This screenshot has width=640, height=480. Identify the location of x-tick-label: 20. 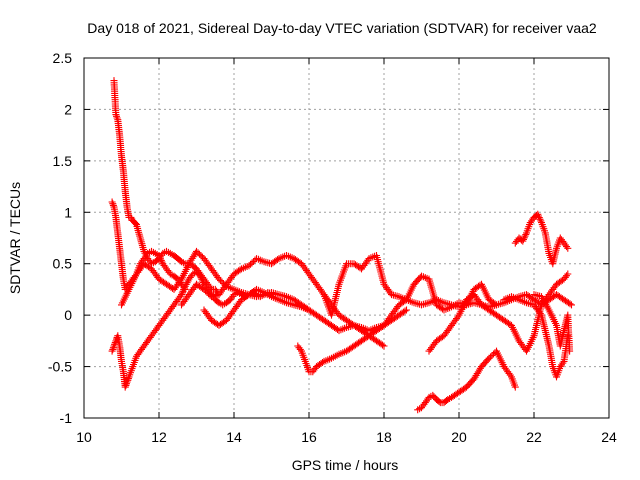
(459, 437).